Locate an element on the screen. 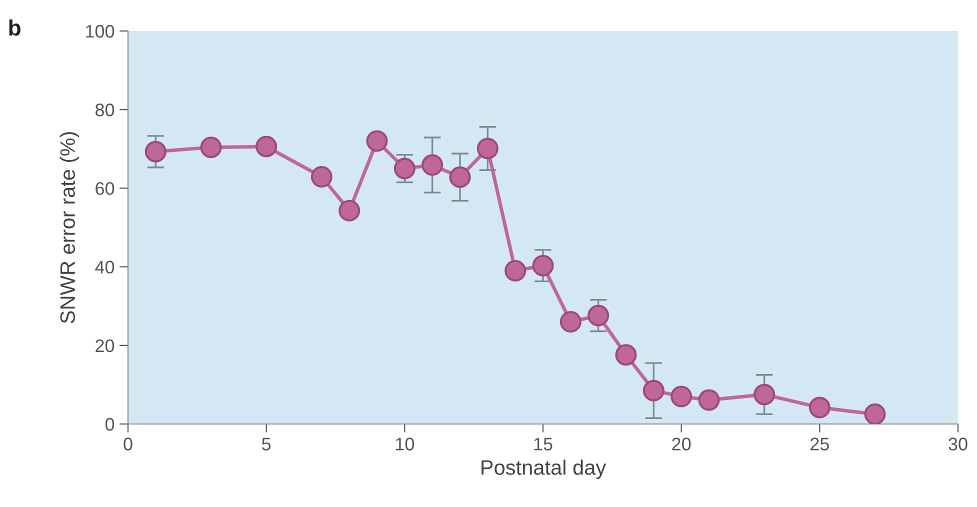 This screenshot has height=507, width=977. y-tick-label: 100 is located at coordinates (100, 31).